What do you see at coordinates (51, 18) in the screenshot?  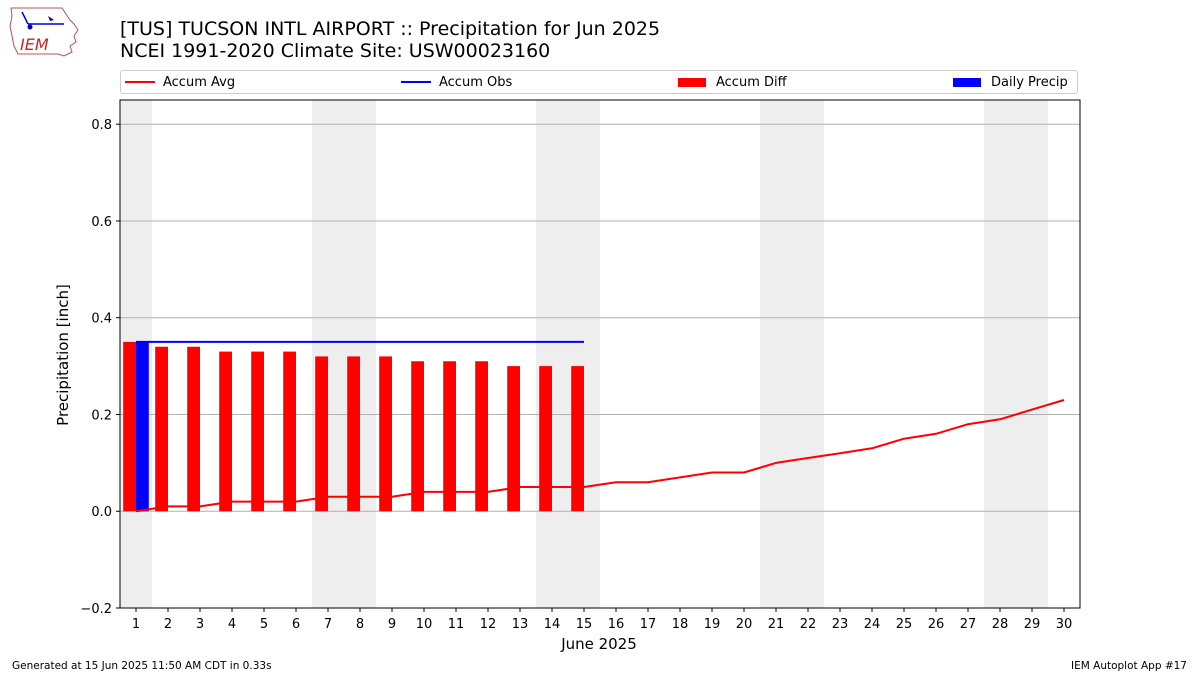 I see `front-symbol-shape` at bounding box center [51, 18].